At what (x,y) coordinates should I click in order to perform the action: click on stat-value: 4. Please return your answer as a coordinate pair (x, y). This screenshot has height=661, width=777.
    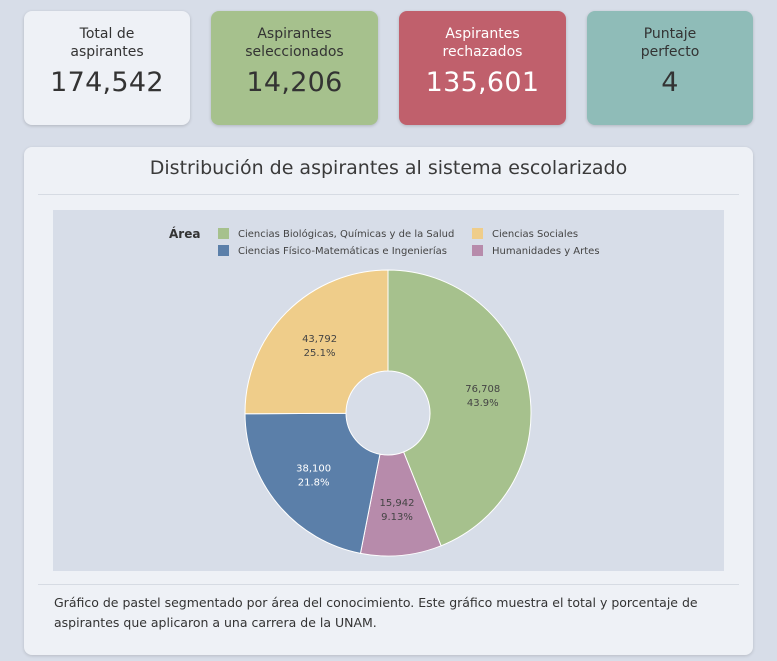
    Looking at the image, I should click on (670, 82).